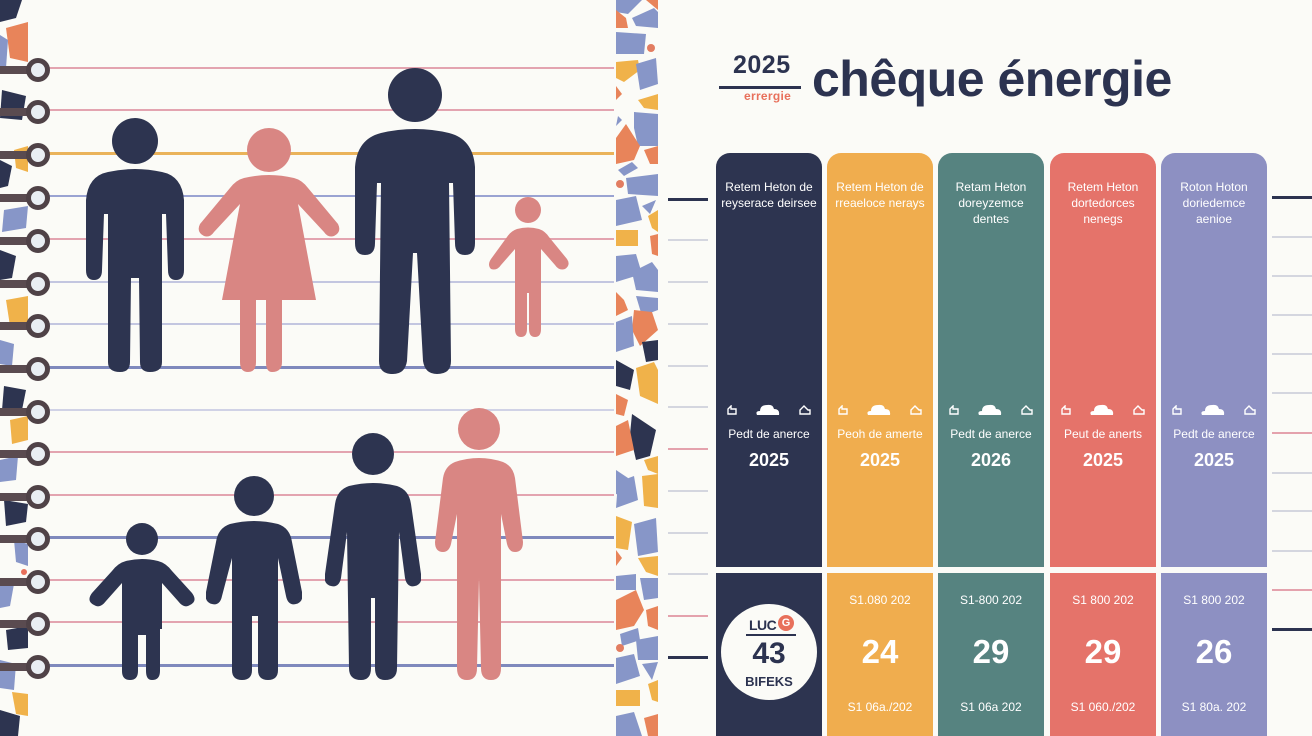  I want to click on badge-divider, so click(771, 635).